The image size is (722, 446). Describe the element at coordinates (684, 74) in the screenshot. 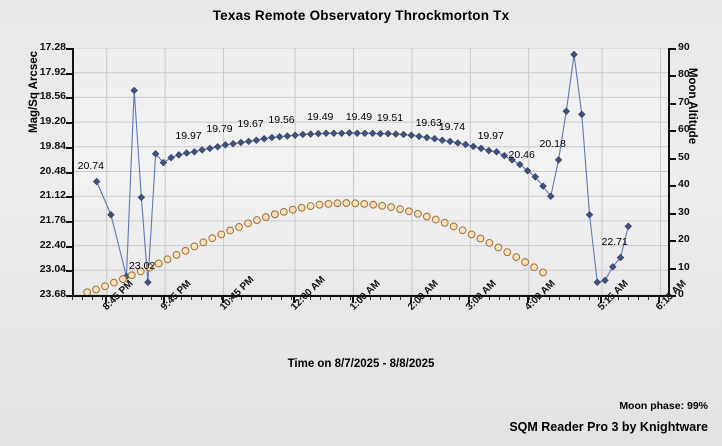

I see `y-axis-right-tick: 80` at that location.